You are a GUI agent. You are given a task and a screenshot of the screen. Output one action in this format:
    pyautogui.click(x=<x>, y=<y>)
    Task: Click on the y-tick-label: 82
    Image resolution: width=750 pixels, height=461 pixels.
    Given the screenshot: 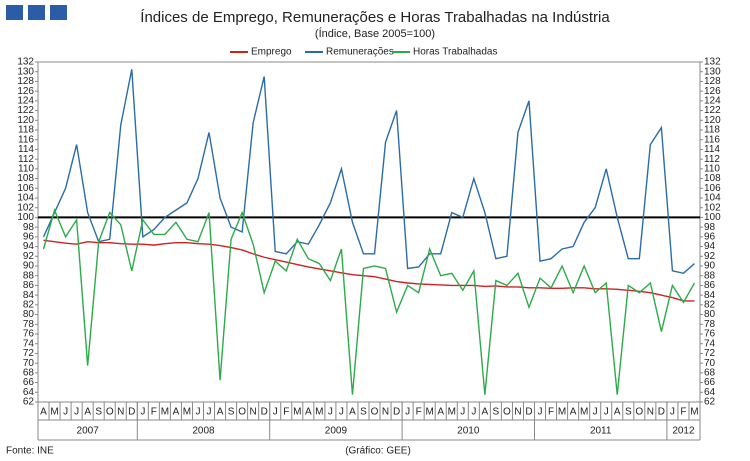 What is the action you would take?
    pyautogui.click(x=29, y=304)
    